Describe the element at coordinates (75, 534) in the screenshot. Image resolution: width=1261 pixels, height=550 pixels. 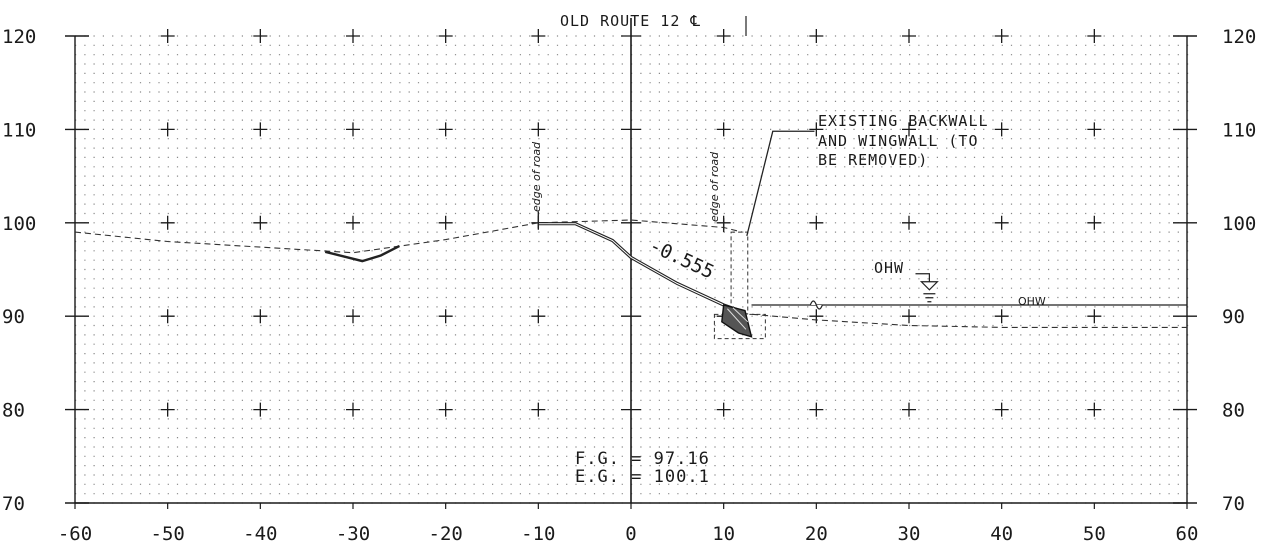
I see `x-tick-label: -60` at that location.